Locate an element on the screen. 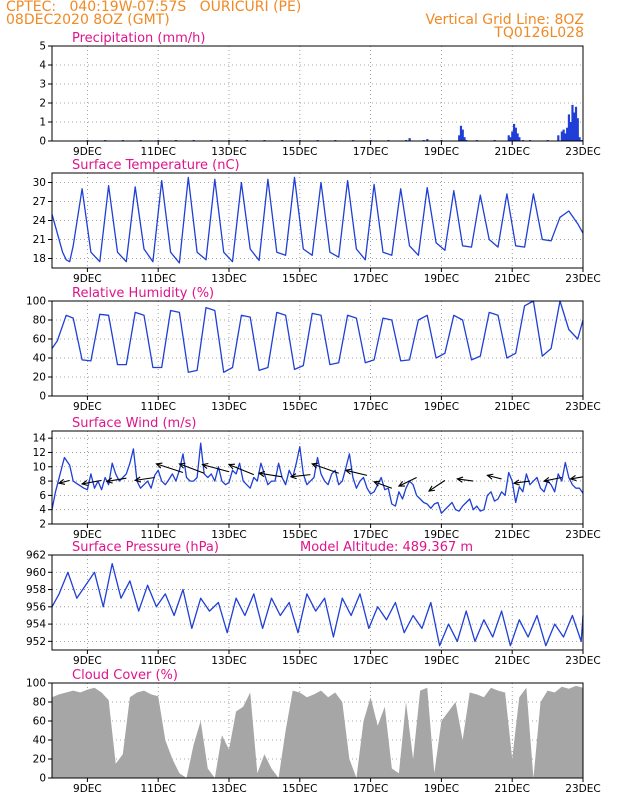 The height and width of the screenshot is (800, 618). cloud-cover-area is located at coordinates (317, 731).